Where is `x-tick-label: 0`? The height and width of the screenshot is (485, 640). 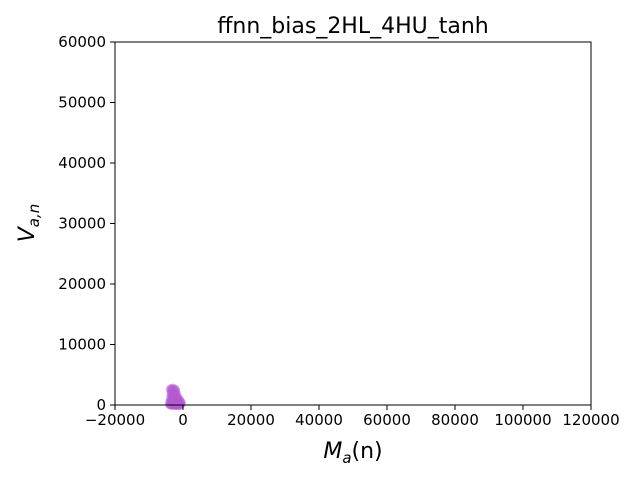
x-tick-label: 0 is located at coordinates (183, 420).